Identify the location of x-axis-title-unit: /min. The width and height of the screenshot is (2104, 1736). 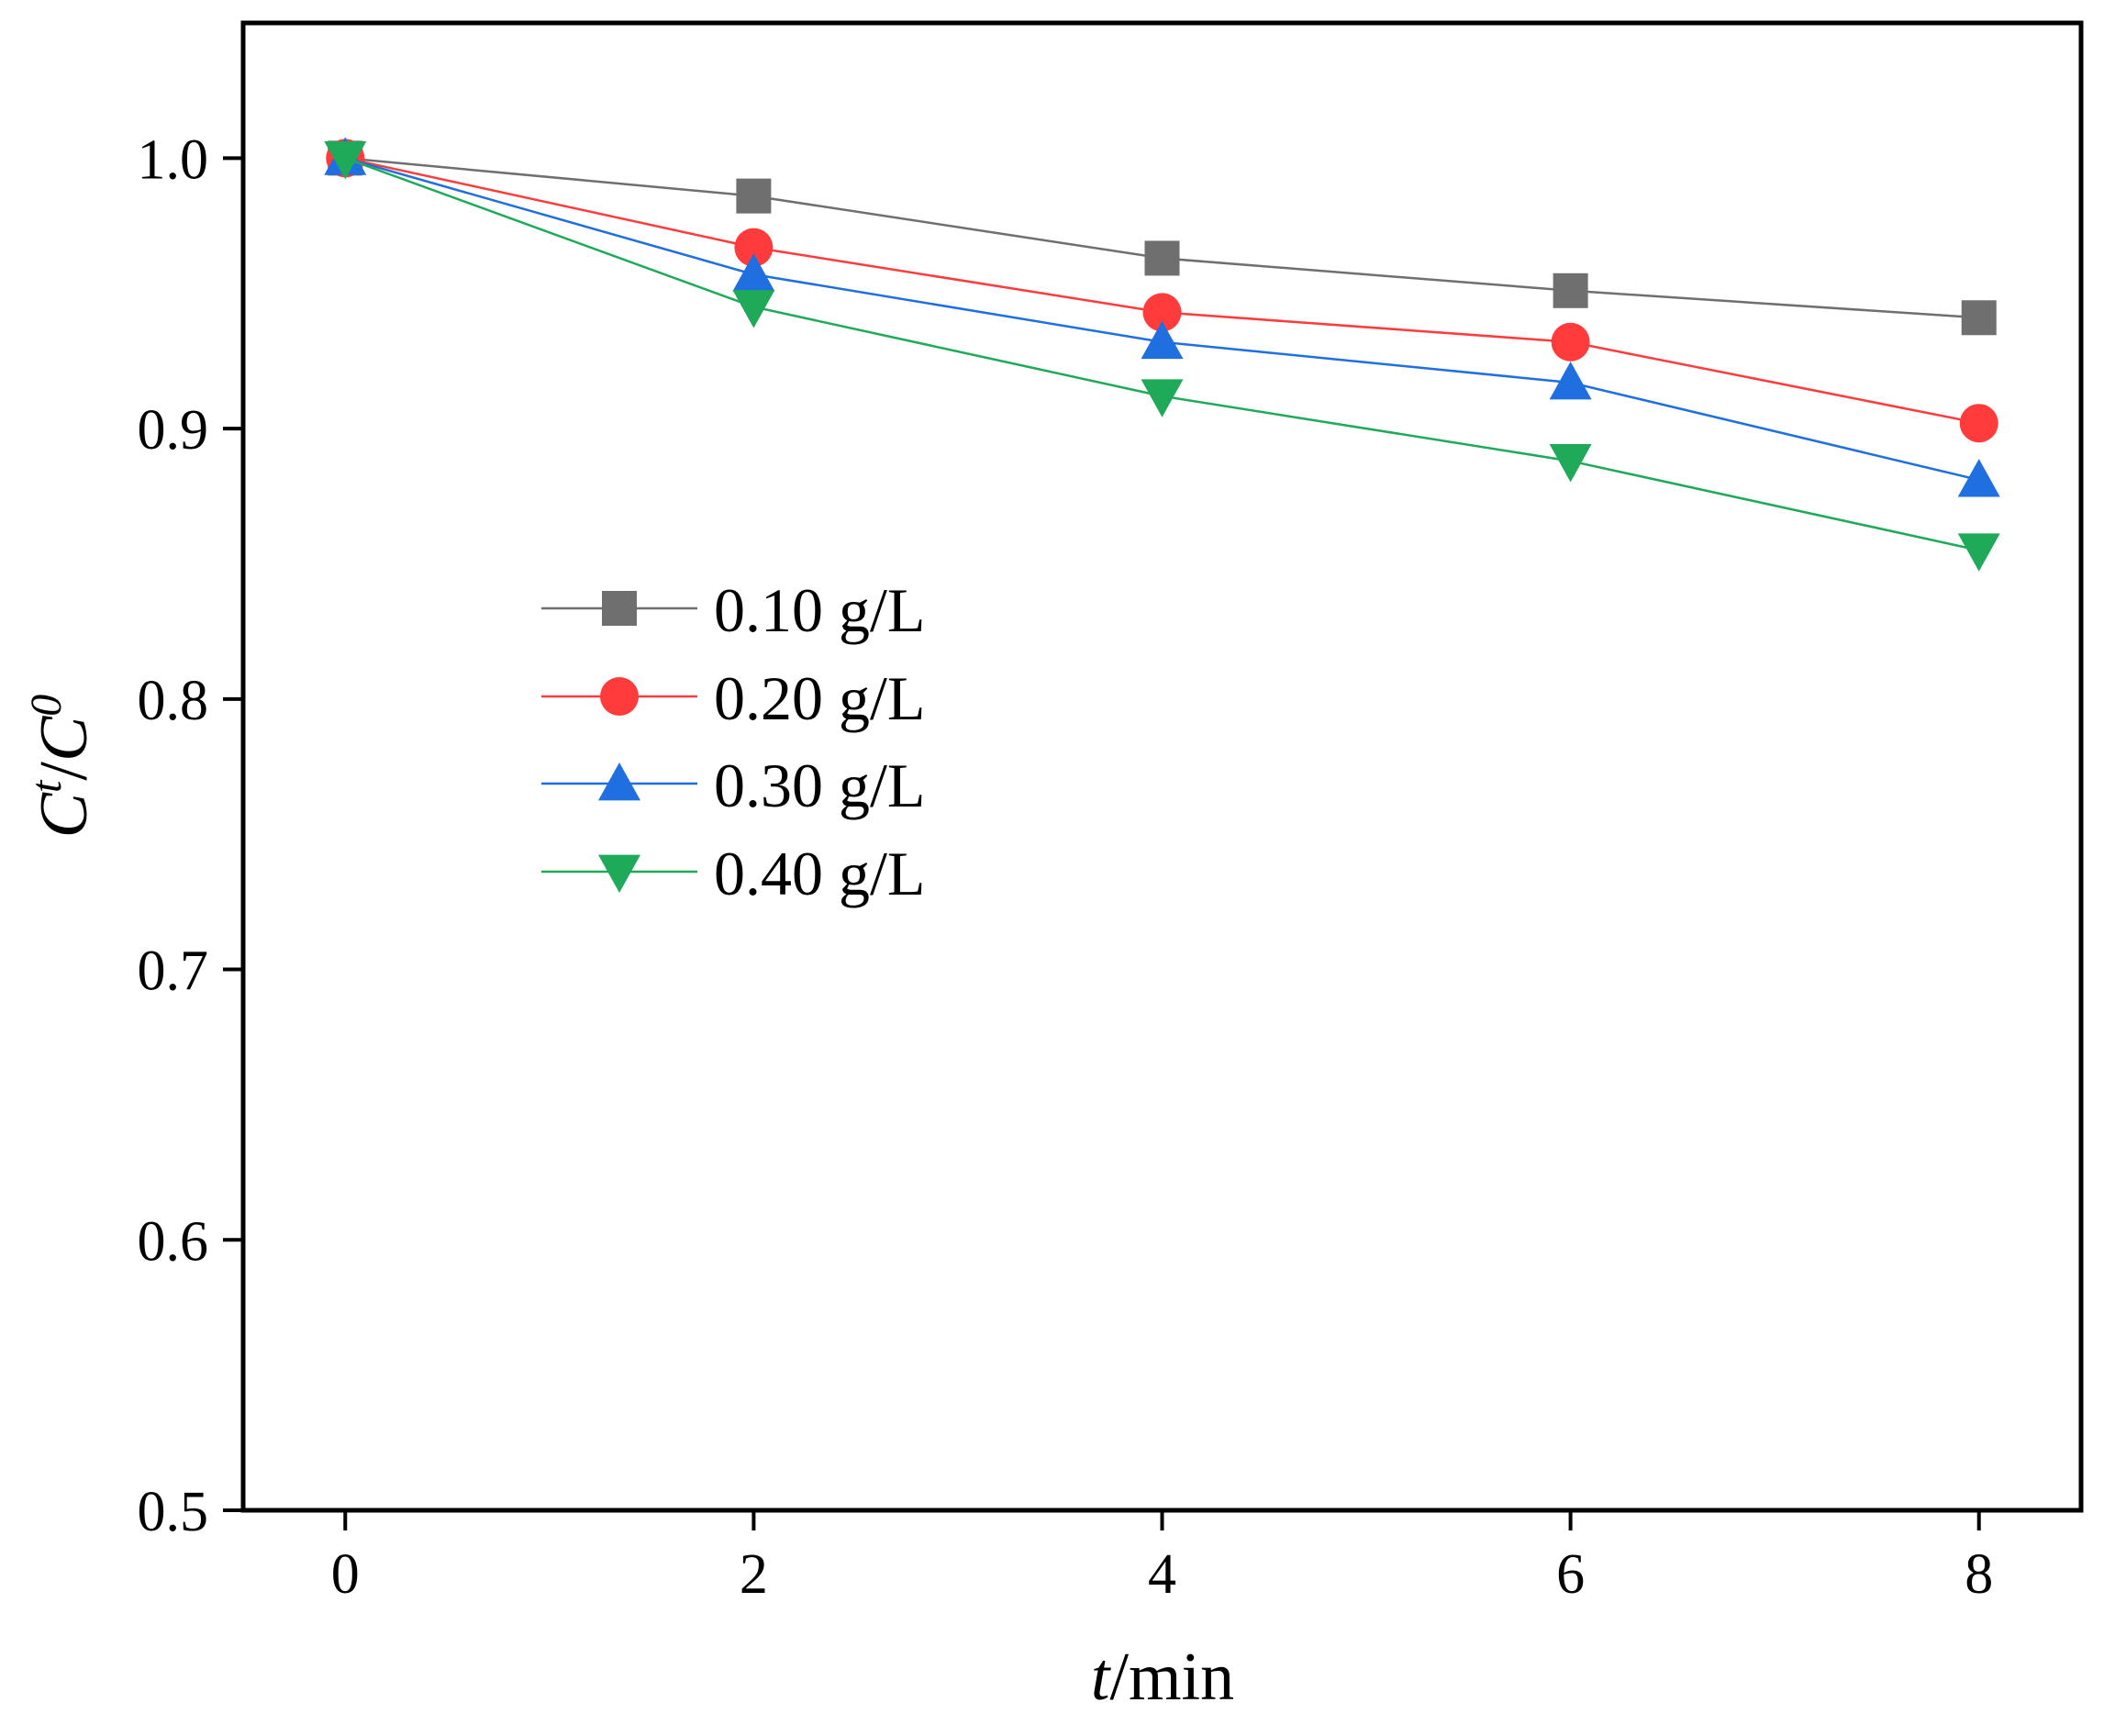
(1171, 1678).